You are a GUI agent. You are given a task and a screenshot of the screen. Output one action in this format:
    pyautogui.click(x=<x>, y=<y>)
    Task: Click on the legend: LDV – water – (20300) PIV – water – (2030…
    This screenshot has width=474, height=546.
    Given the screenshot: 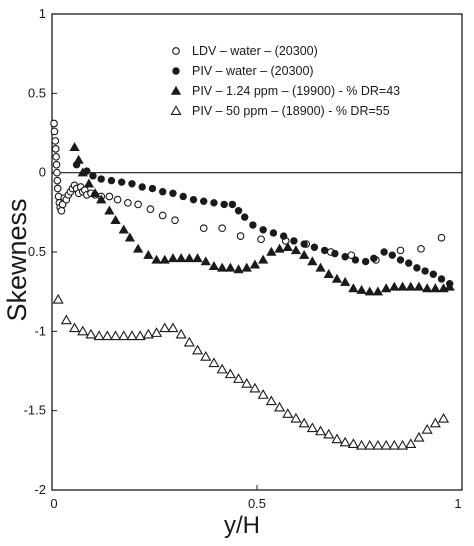 What is the action you would take?
    pyautogui.click(x=285, y=81)
    